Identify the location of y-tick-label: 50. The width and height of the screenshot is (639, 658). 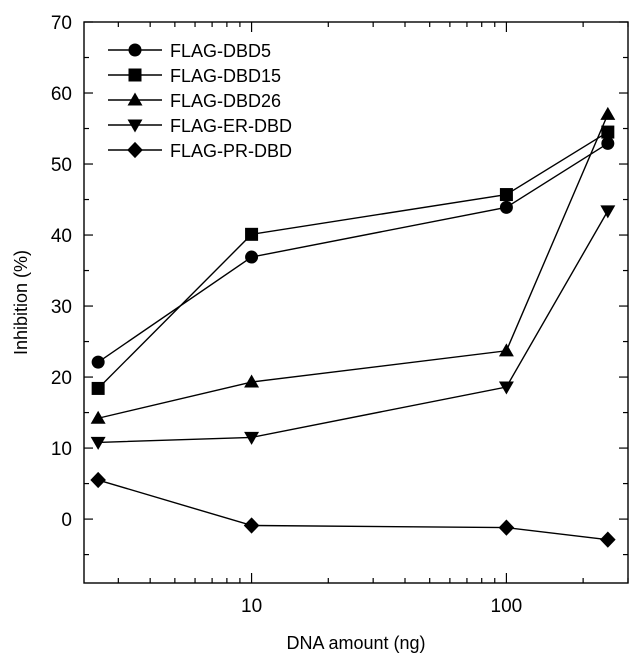
(61, 165).